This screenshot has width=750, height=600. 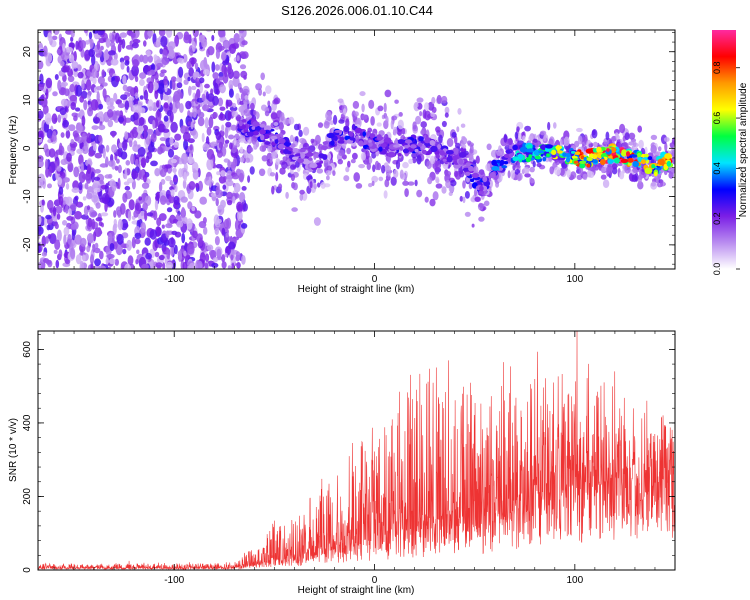 I want to click on y-tick-label: 20, so click(x=27, y=52).